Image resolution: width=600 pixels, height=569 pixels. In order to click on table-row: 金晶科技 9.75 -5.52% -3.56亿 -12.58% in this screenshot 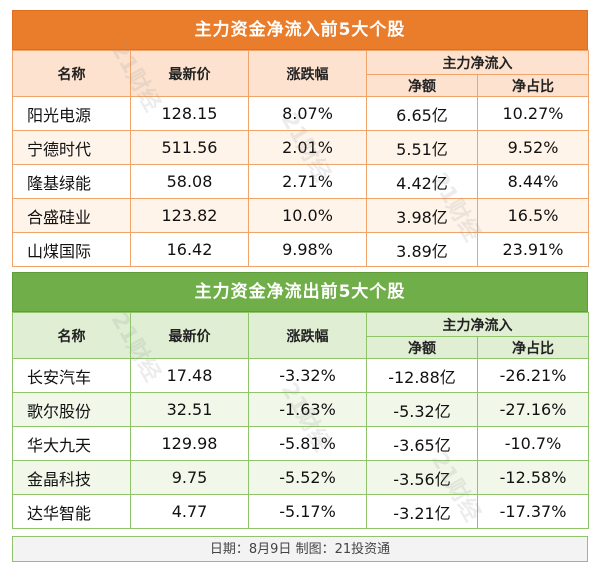, I will do `click(300, 477)`.